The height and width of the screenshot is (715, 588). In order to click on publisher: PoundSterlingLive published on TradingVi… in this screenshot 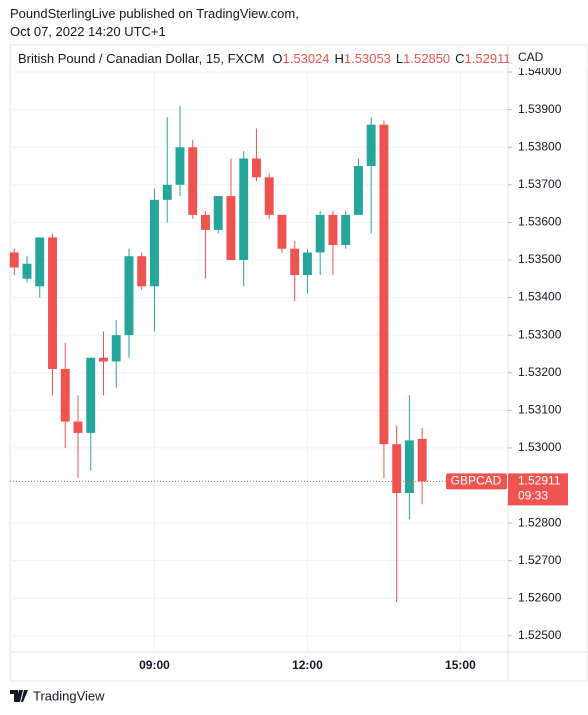, I will do `click(154, 13)`.